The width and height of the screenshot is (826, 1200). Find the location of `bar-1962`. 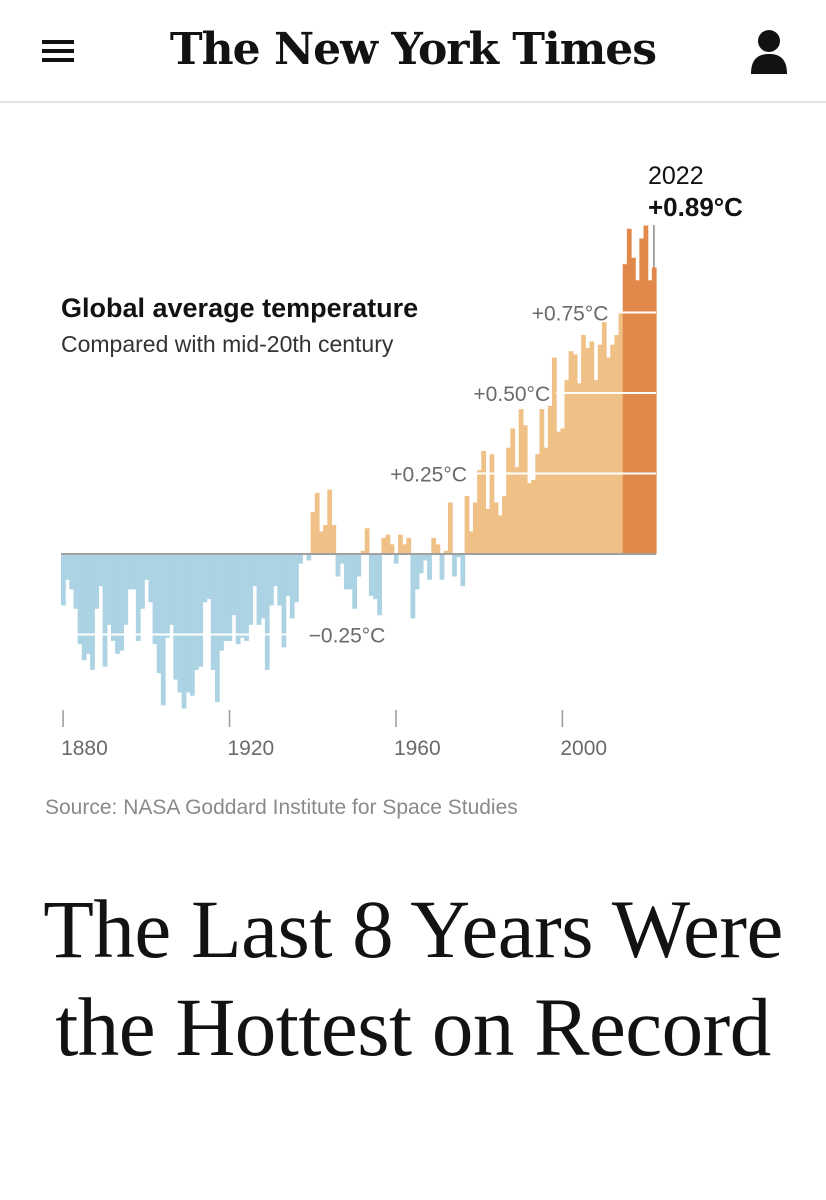

bar-1962 is located at coordinates (404, 549).